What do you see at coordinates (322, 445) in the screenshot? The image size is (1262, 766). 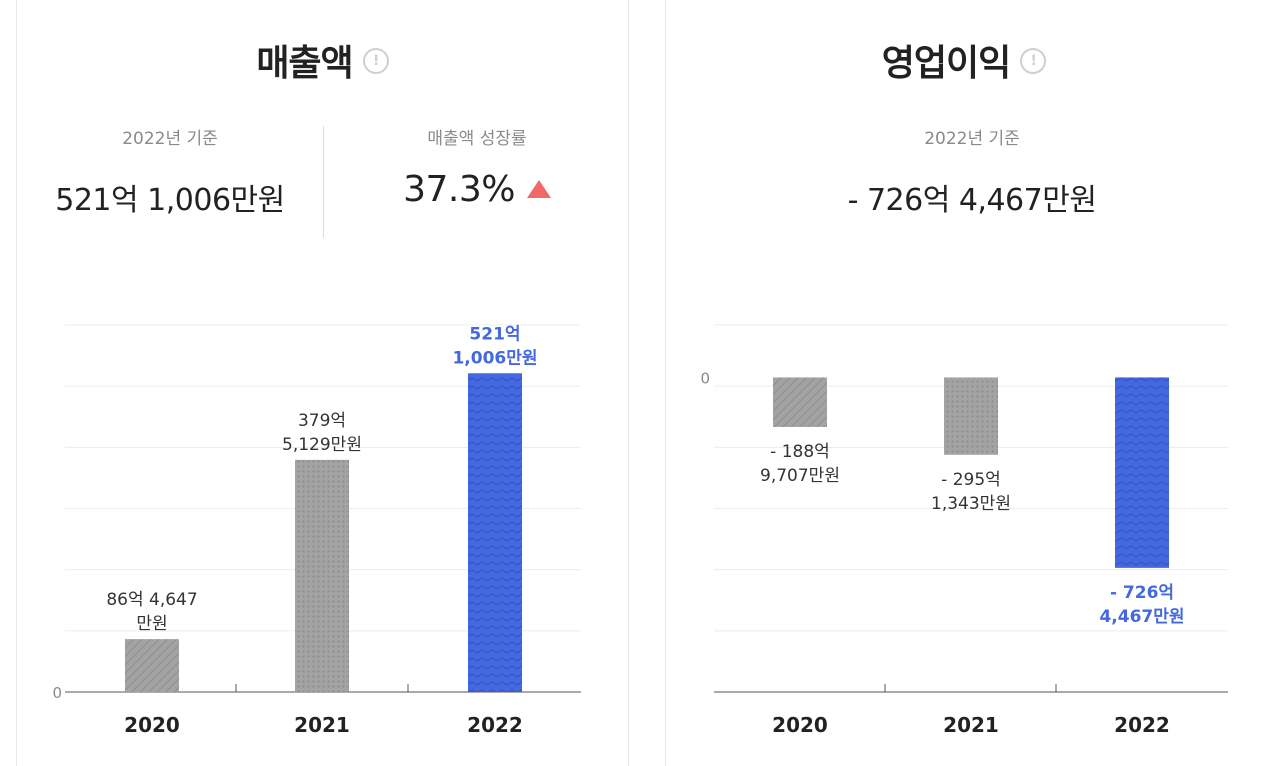 I see `data-label-line: 5,129만원` at bounding box center [322, 445].